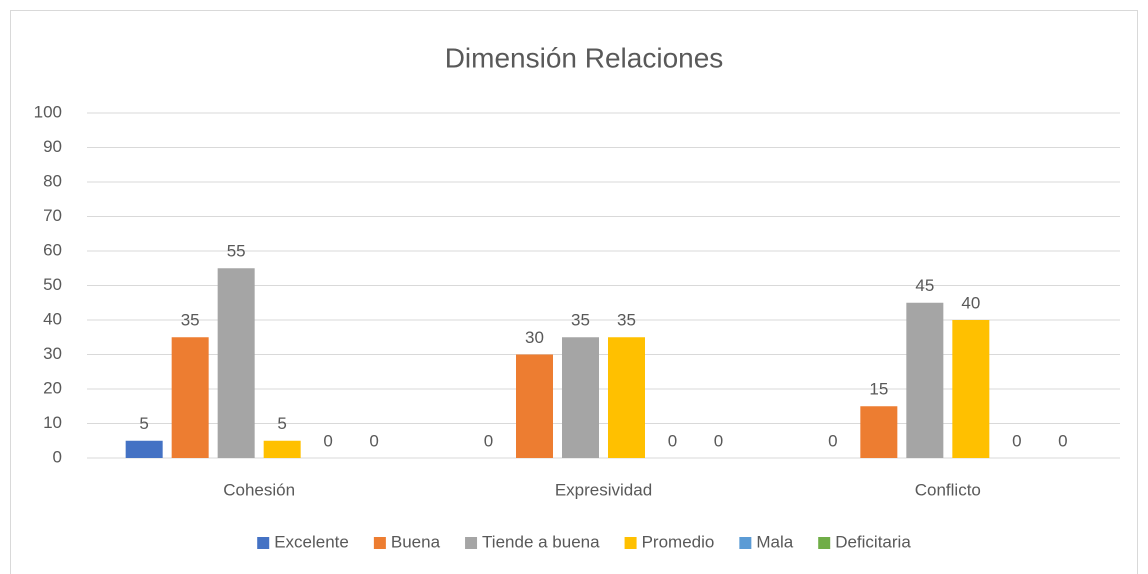 The image size is (1148, 574). I want to click on y-tick-label: 30, so click(52, 353).